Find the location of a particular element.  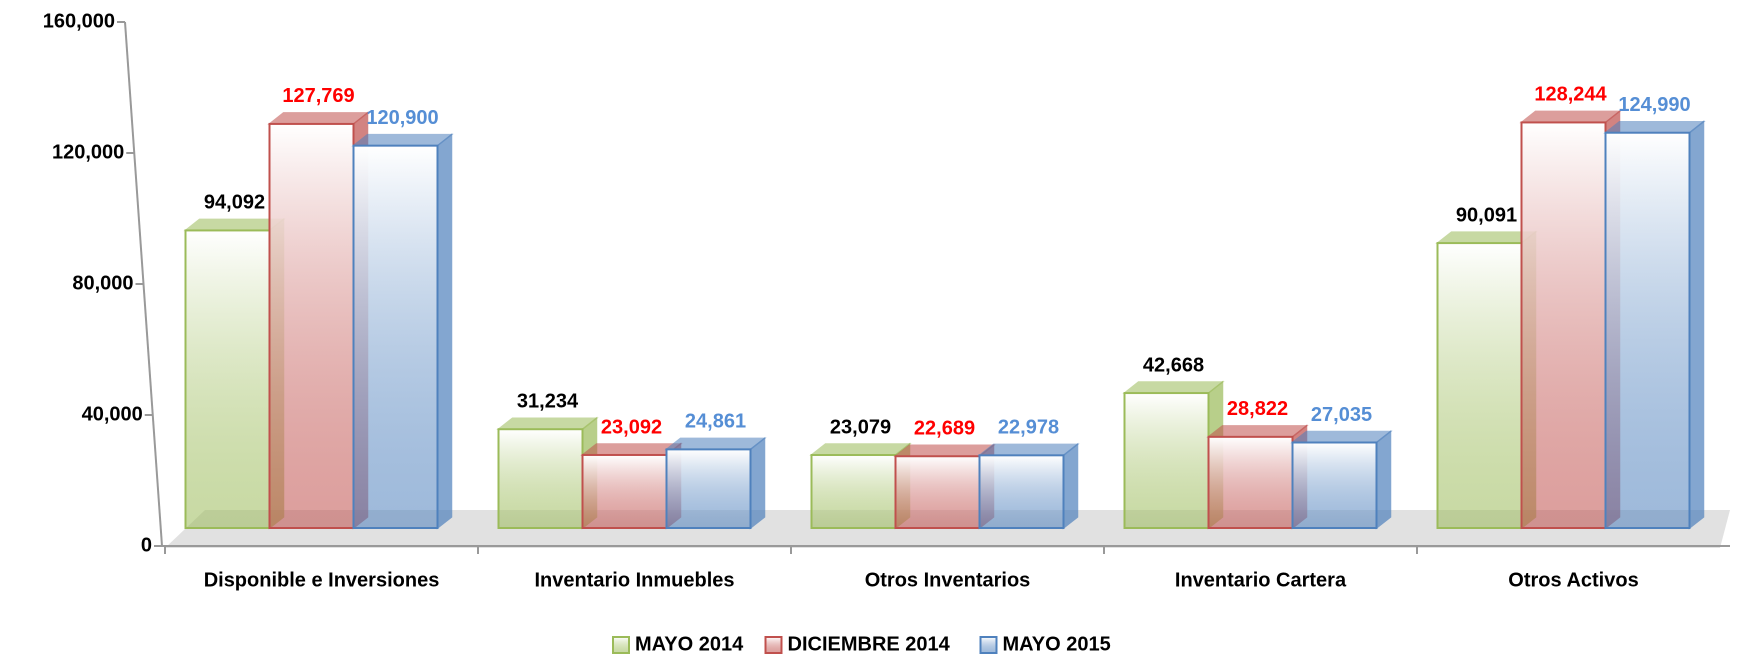

data-label: 24,861 is located at coordinates (715, 422).